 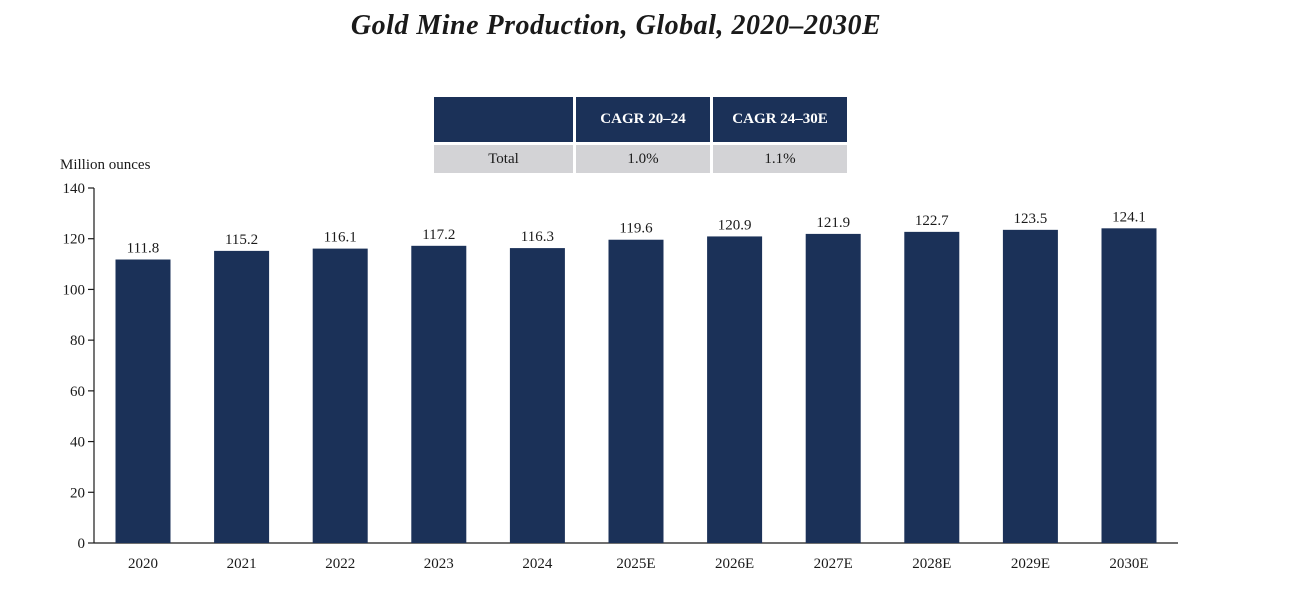 What do you see at coordinates (82, 544) in the screenshot?
I see `y-tick-label: 0` at bounding box center [82, 544].